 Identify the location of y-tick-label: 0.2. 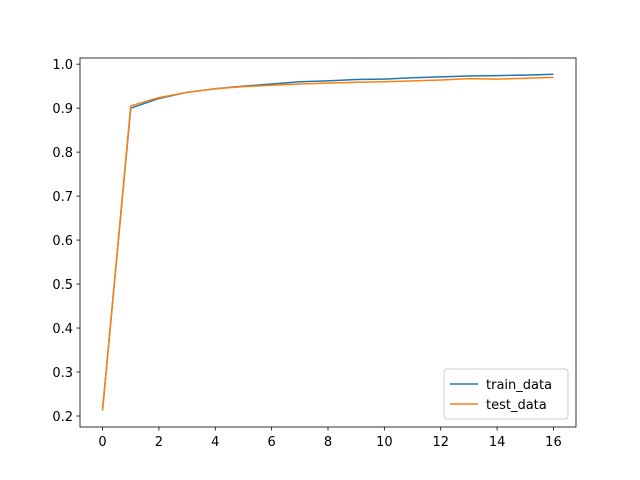
(62, 417).